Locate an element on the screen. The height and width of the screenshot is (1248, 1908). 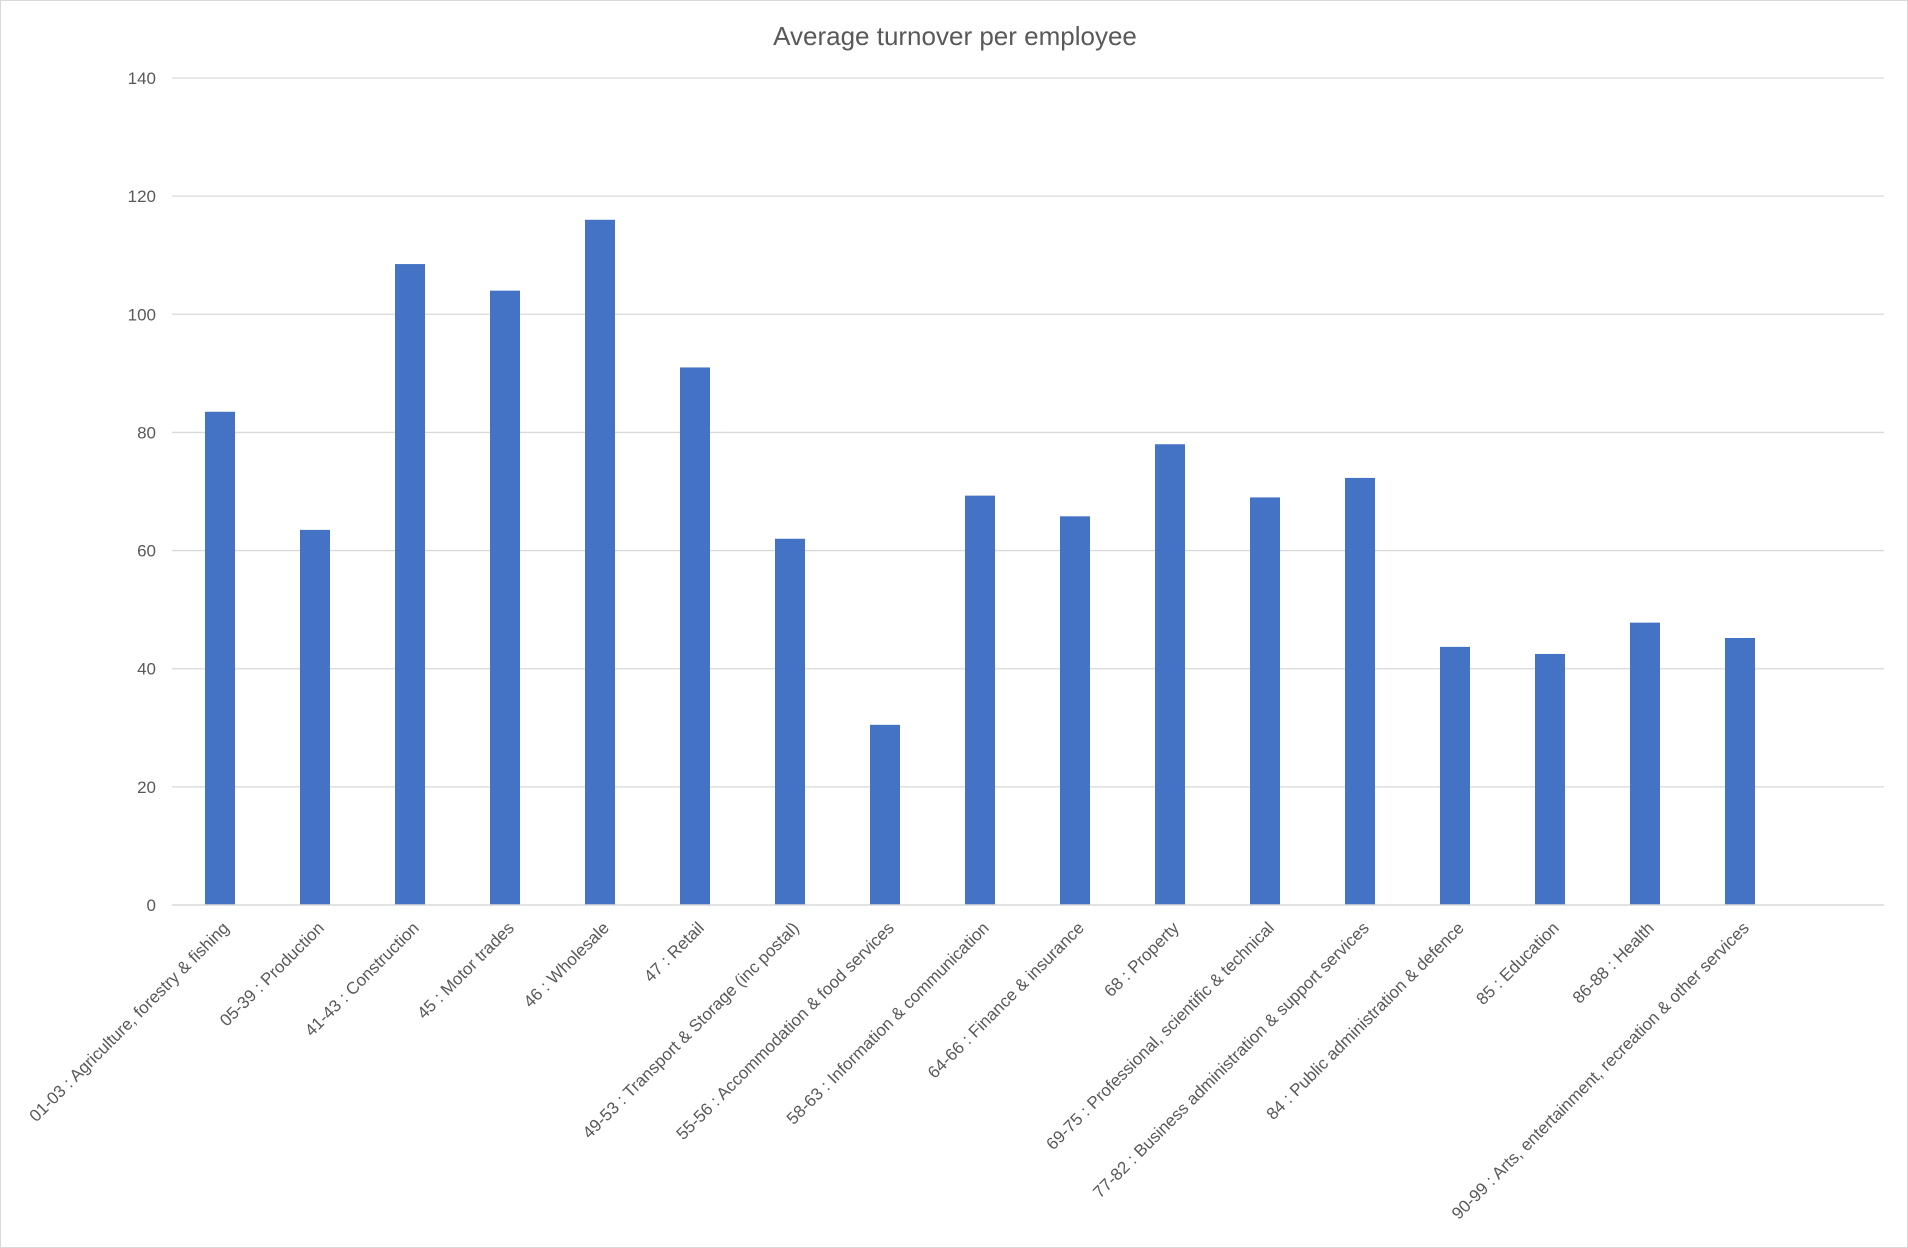
y-tick-label: 0 is located at coordinates (151, 905).